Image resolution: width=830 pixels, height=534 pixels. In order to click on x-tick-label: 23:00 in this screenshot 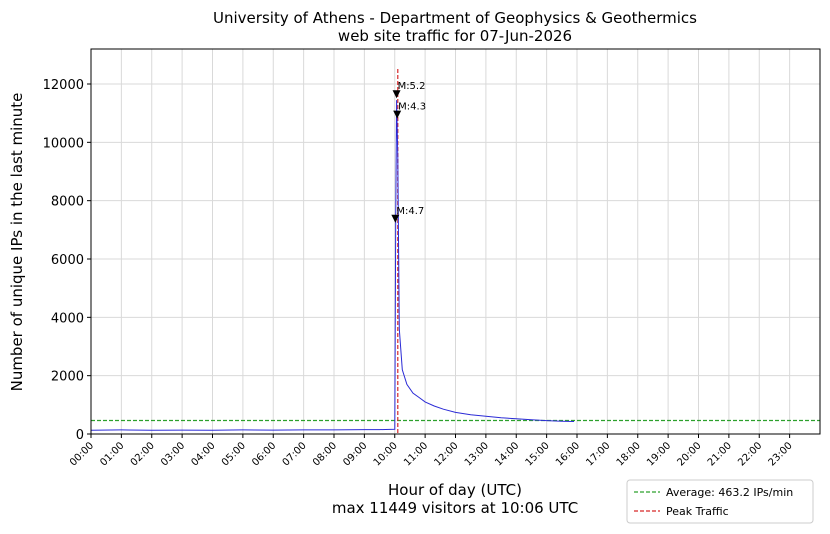, I will do `click(781, 454)`.